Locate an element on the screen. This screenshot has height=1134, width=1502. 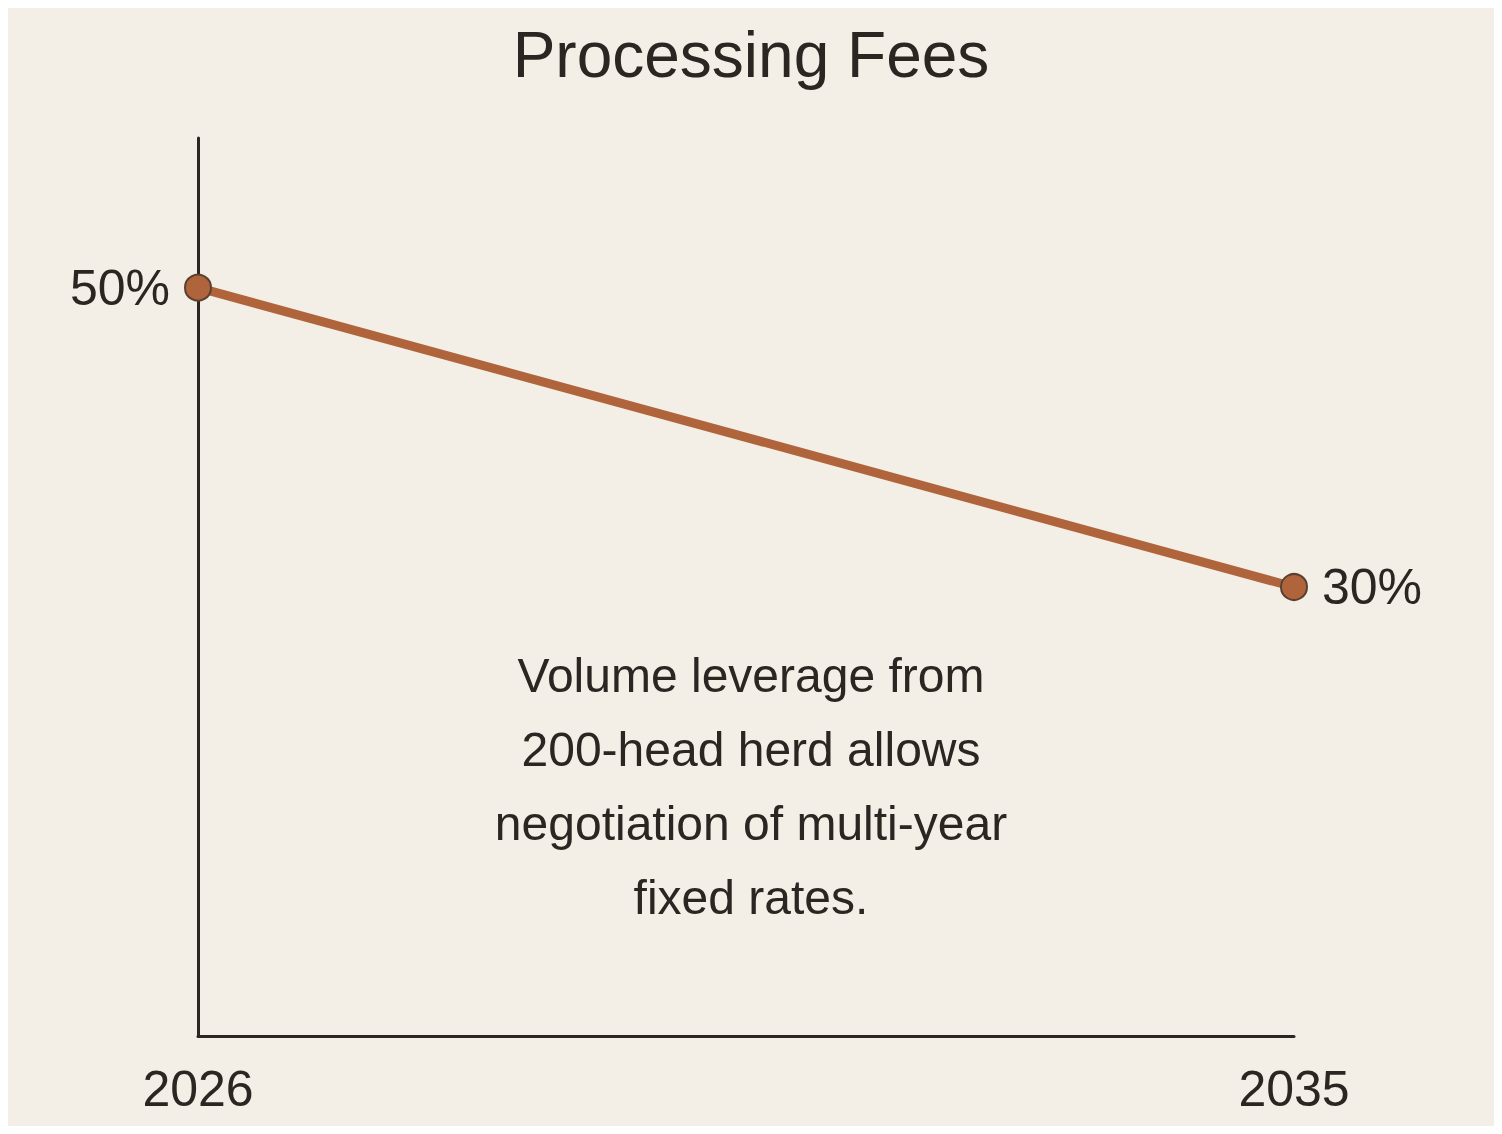
data-label: 30% is located at coordinates (1372, 587).